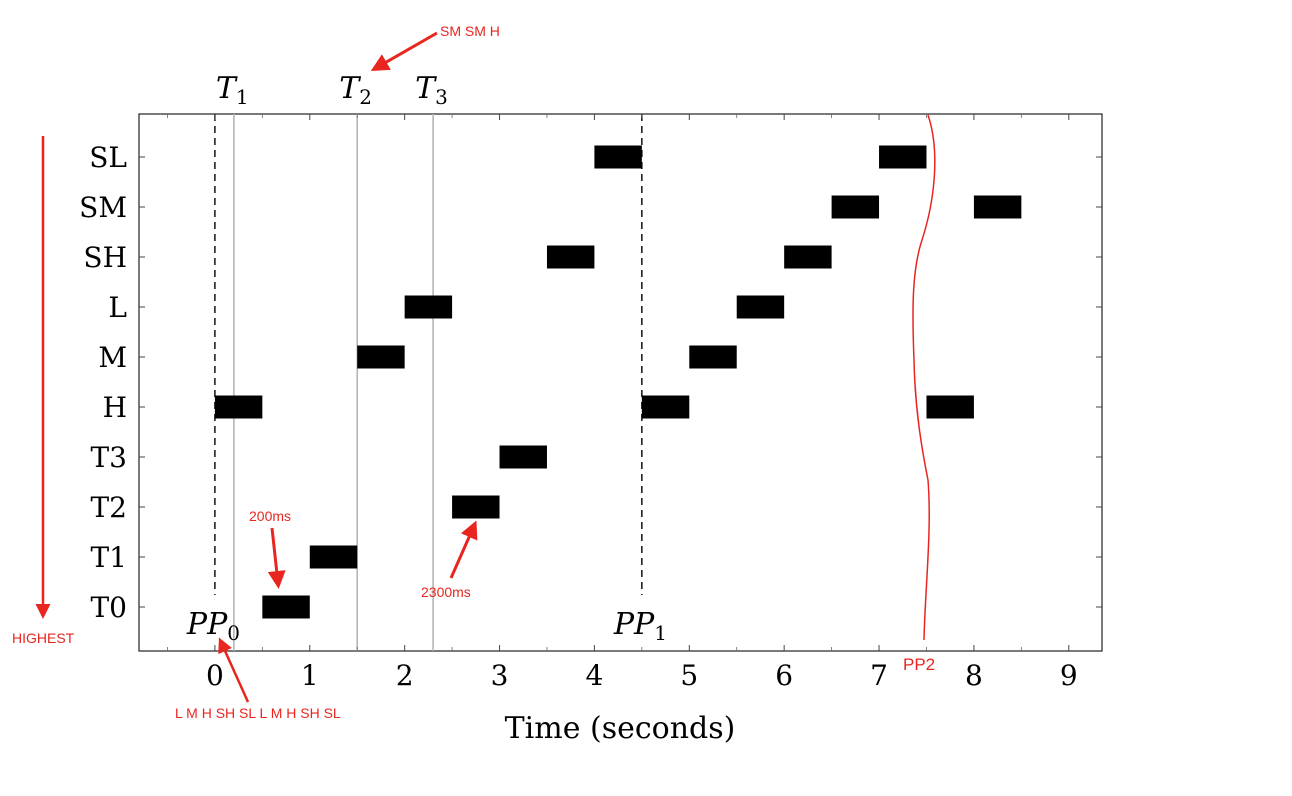  Describe the element at coordinates (594, 675) in the screenshot. I see `x-tick-label: 4` at that location.